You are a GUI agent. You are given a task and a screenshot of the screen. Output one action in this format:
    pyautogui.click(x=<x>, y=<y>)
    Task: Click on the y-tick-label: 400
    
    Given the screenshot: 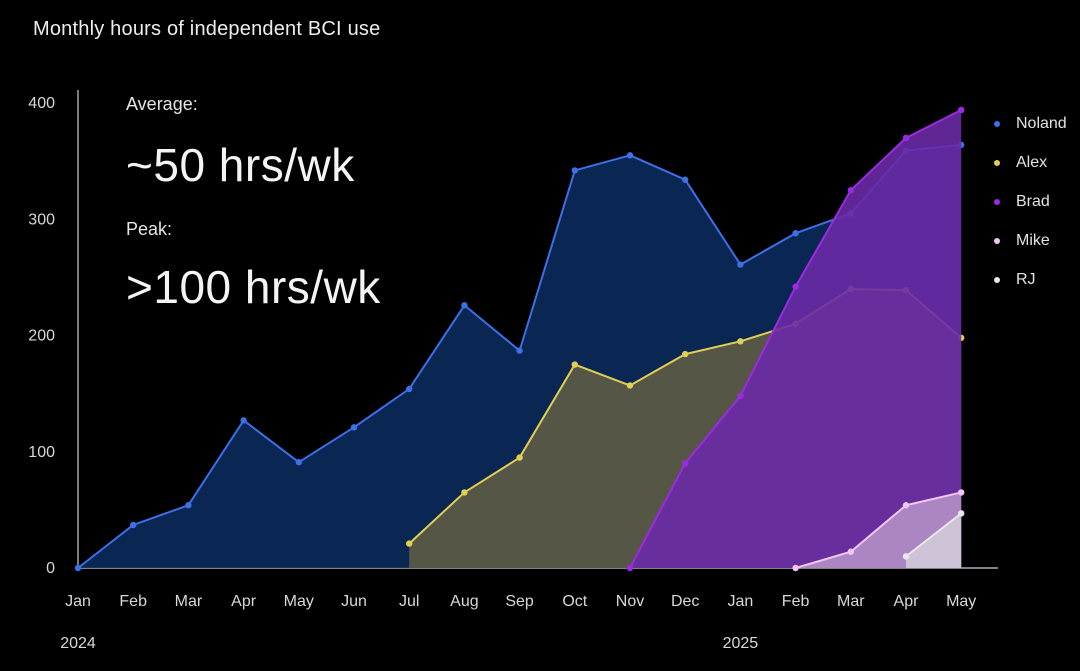 What is the action you would take?
    pyautogui.click(x=41, y=103)
    